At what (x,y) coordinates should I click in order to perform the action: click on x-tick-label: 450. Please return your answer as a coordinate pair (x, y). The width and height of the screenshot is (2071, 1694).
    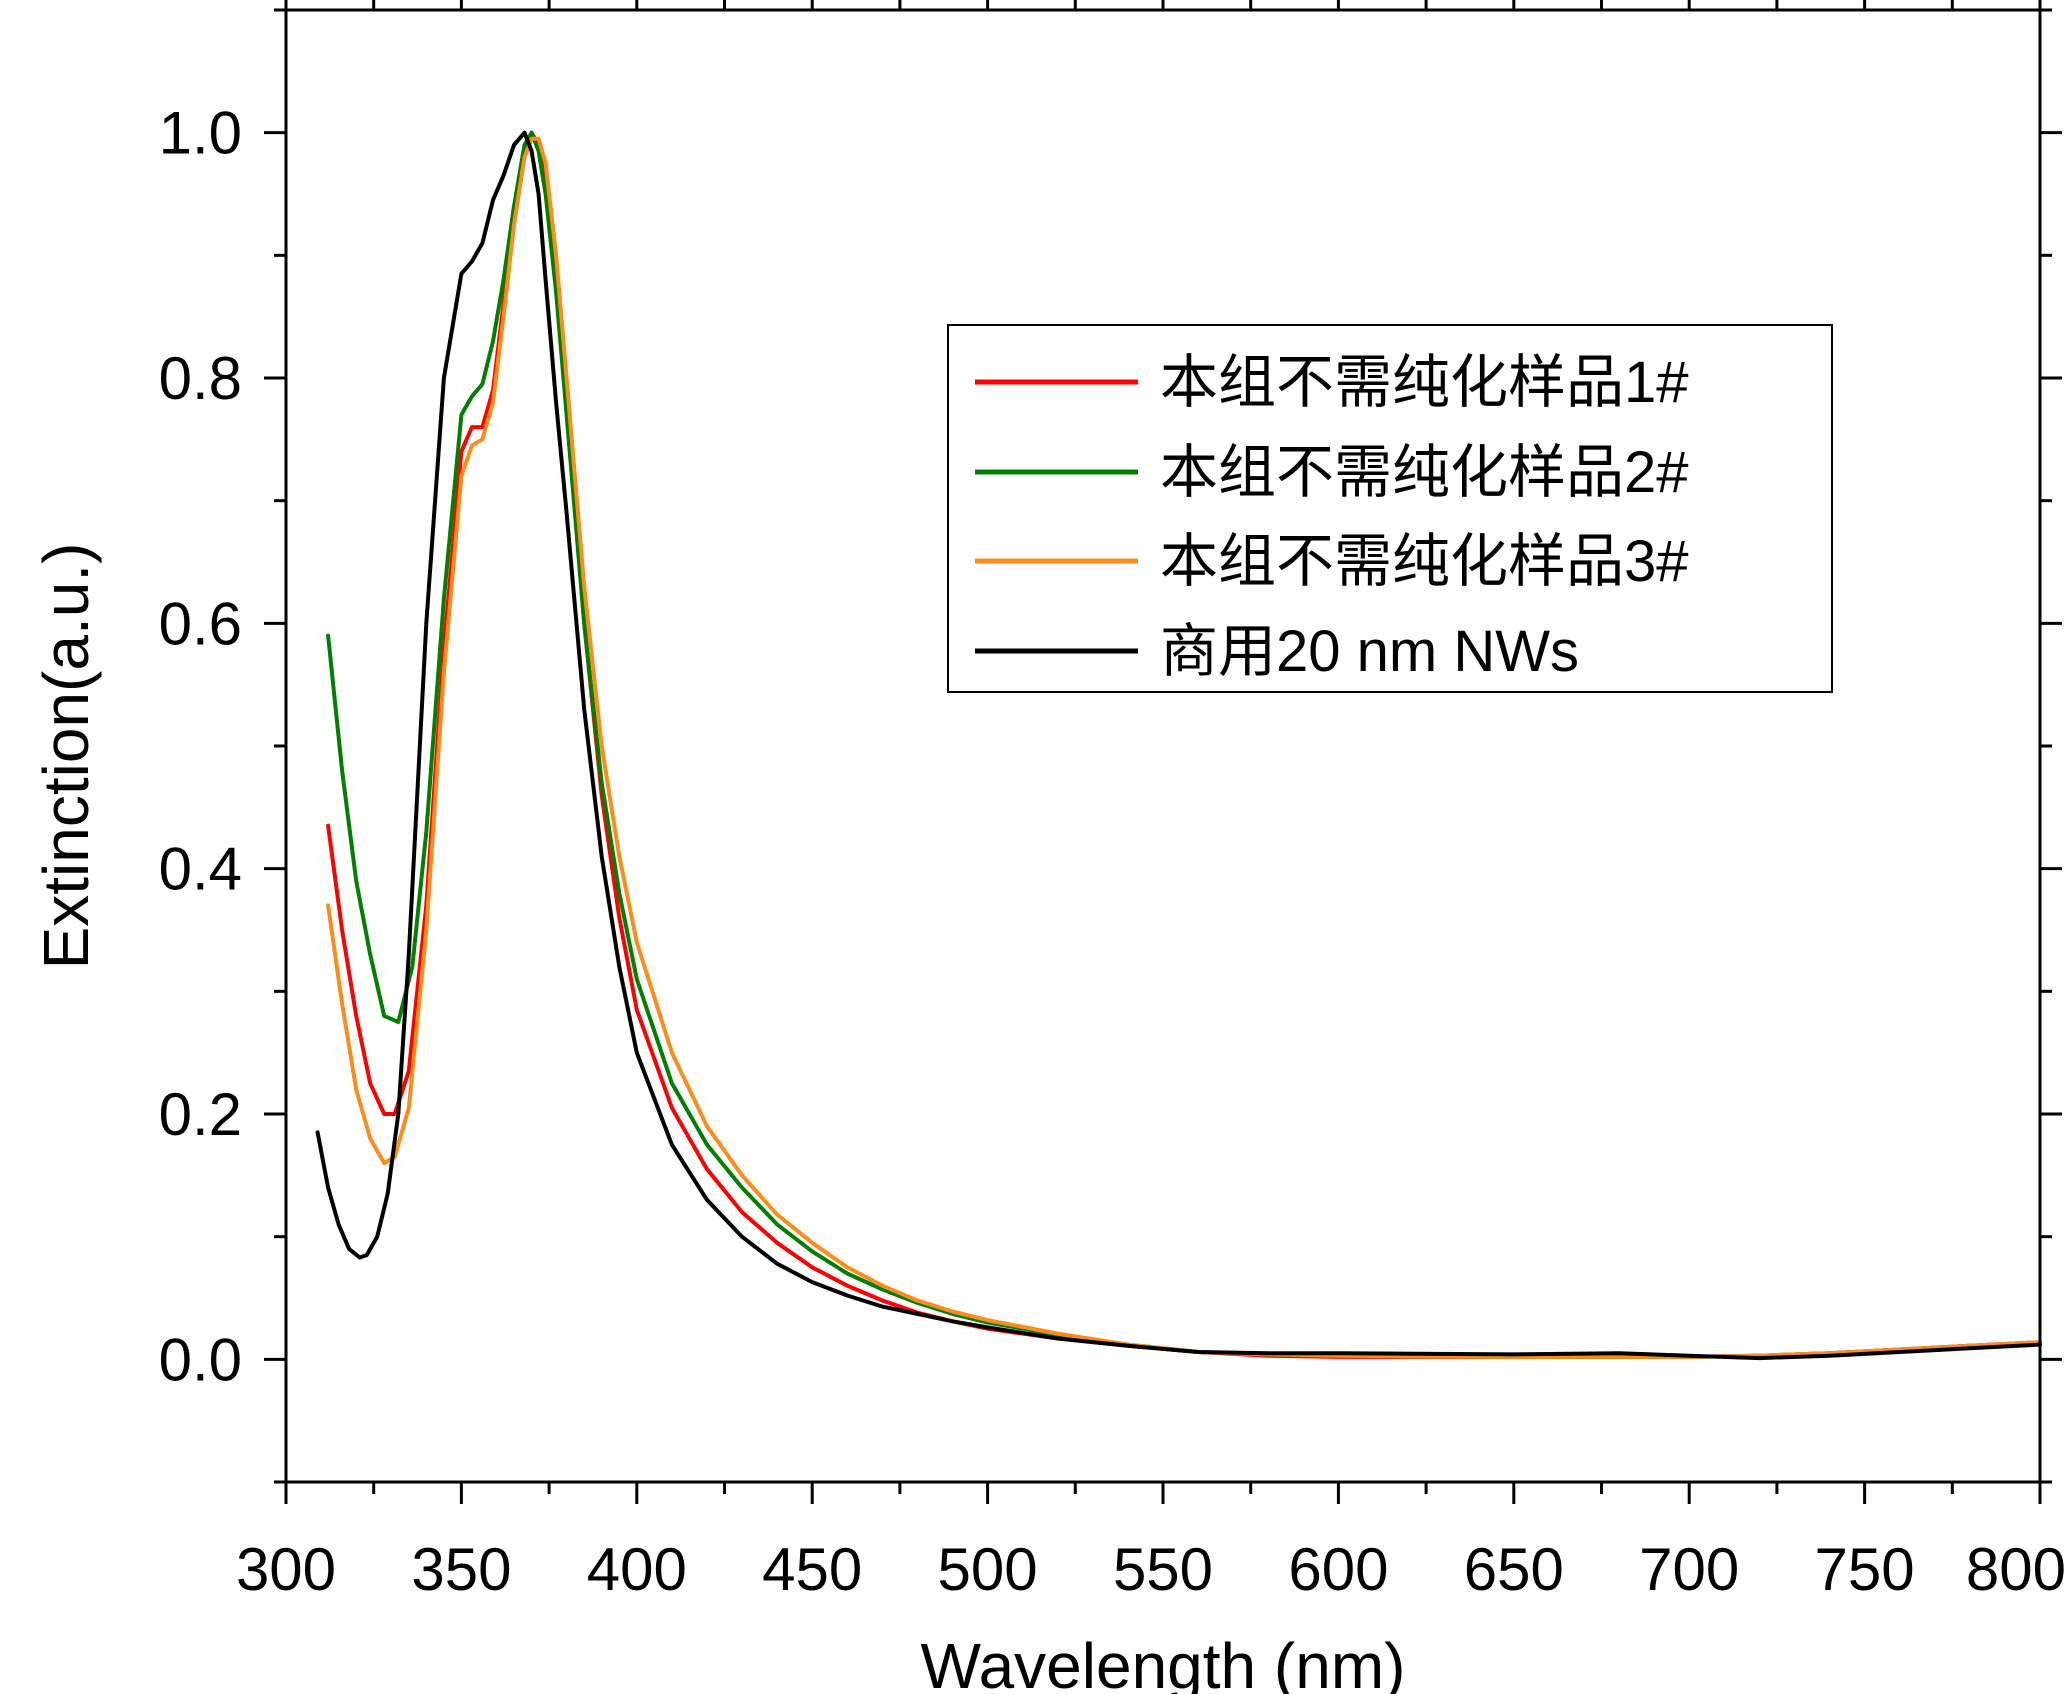
    Looking at the image, I should click on (812, 1569).